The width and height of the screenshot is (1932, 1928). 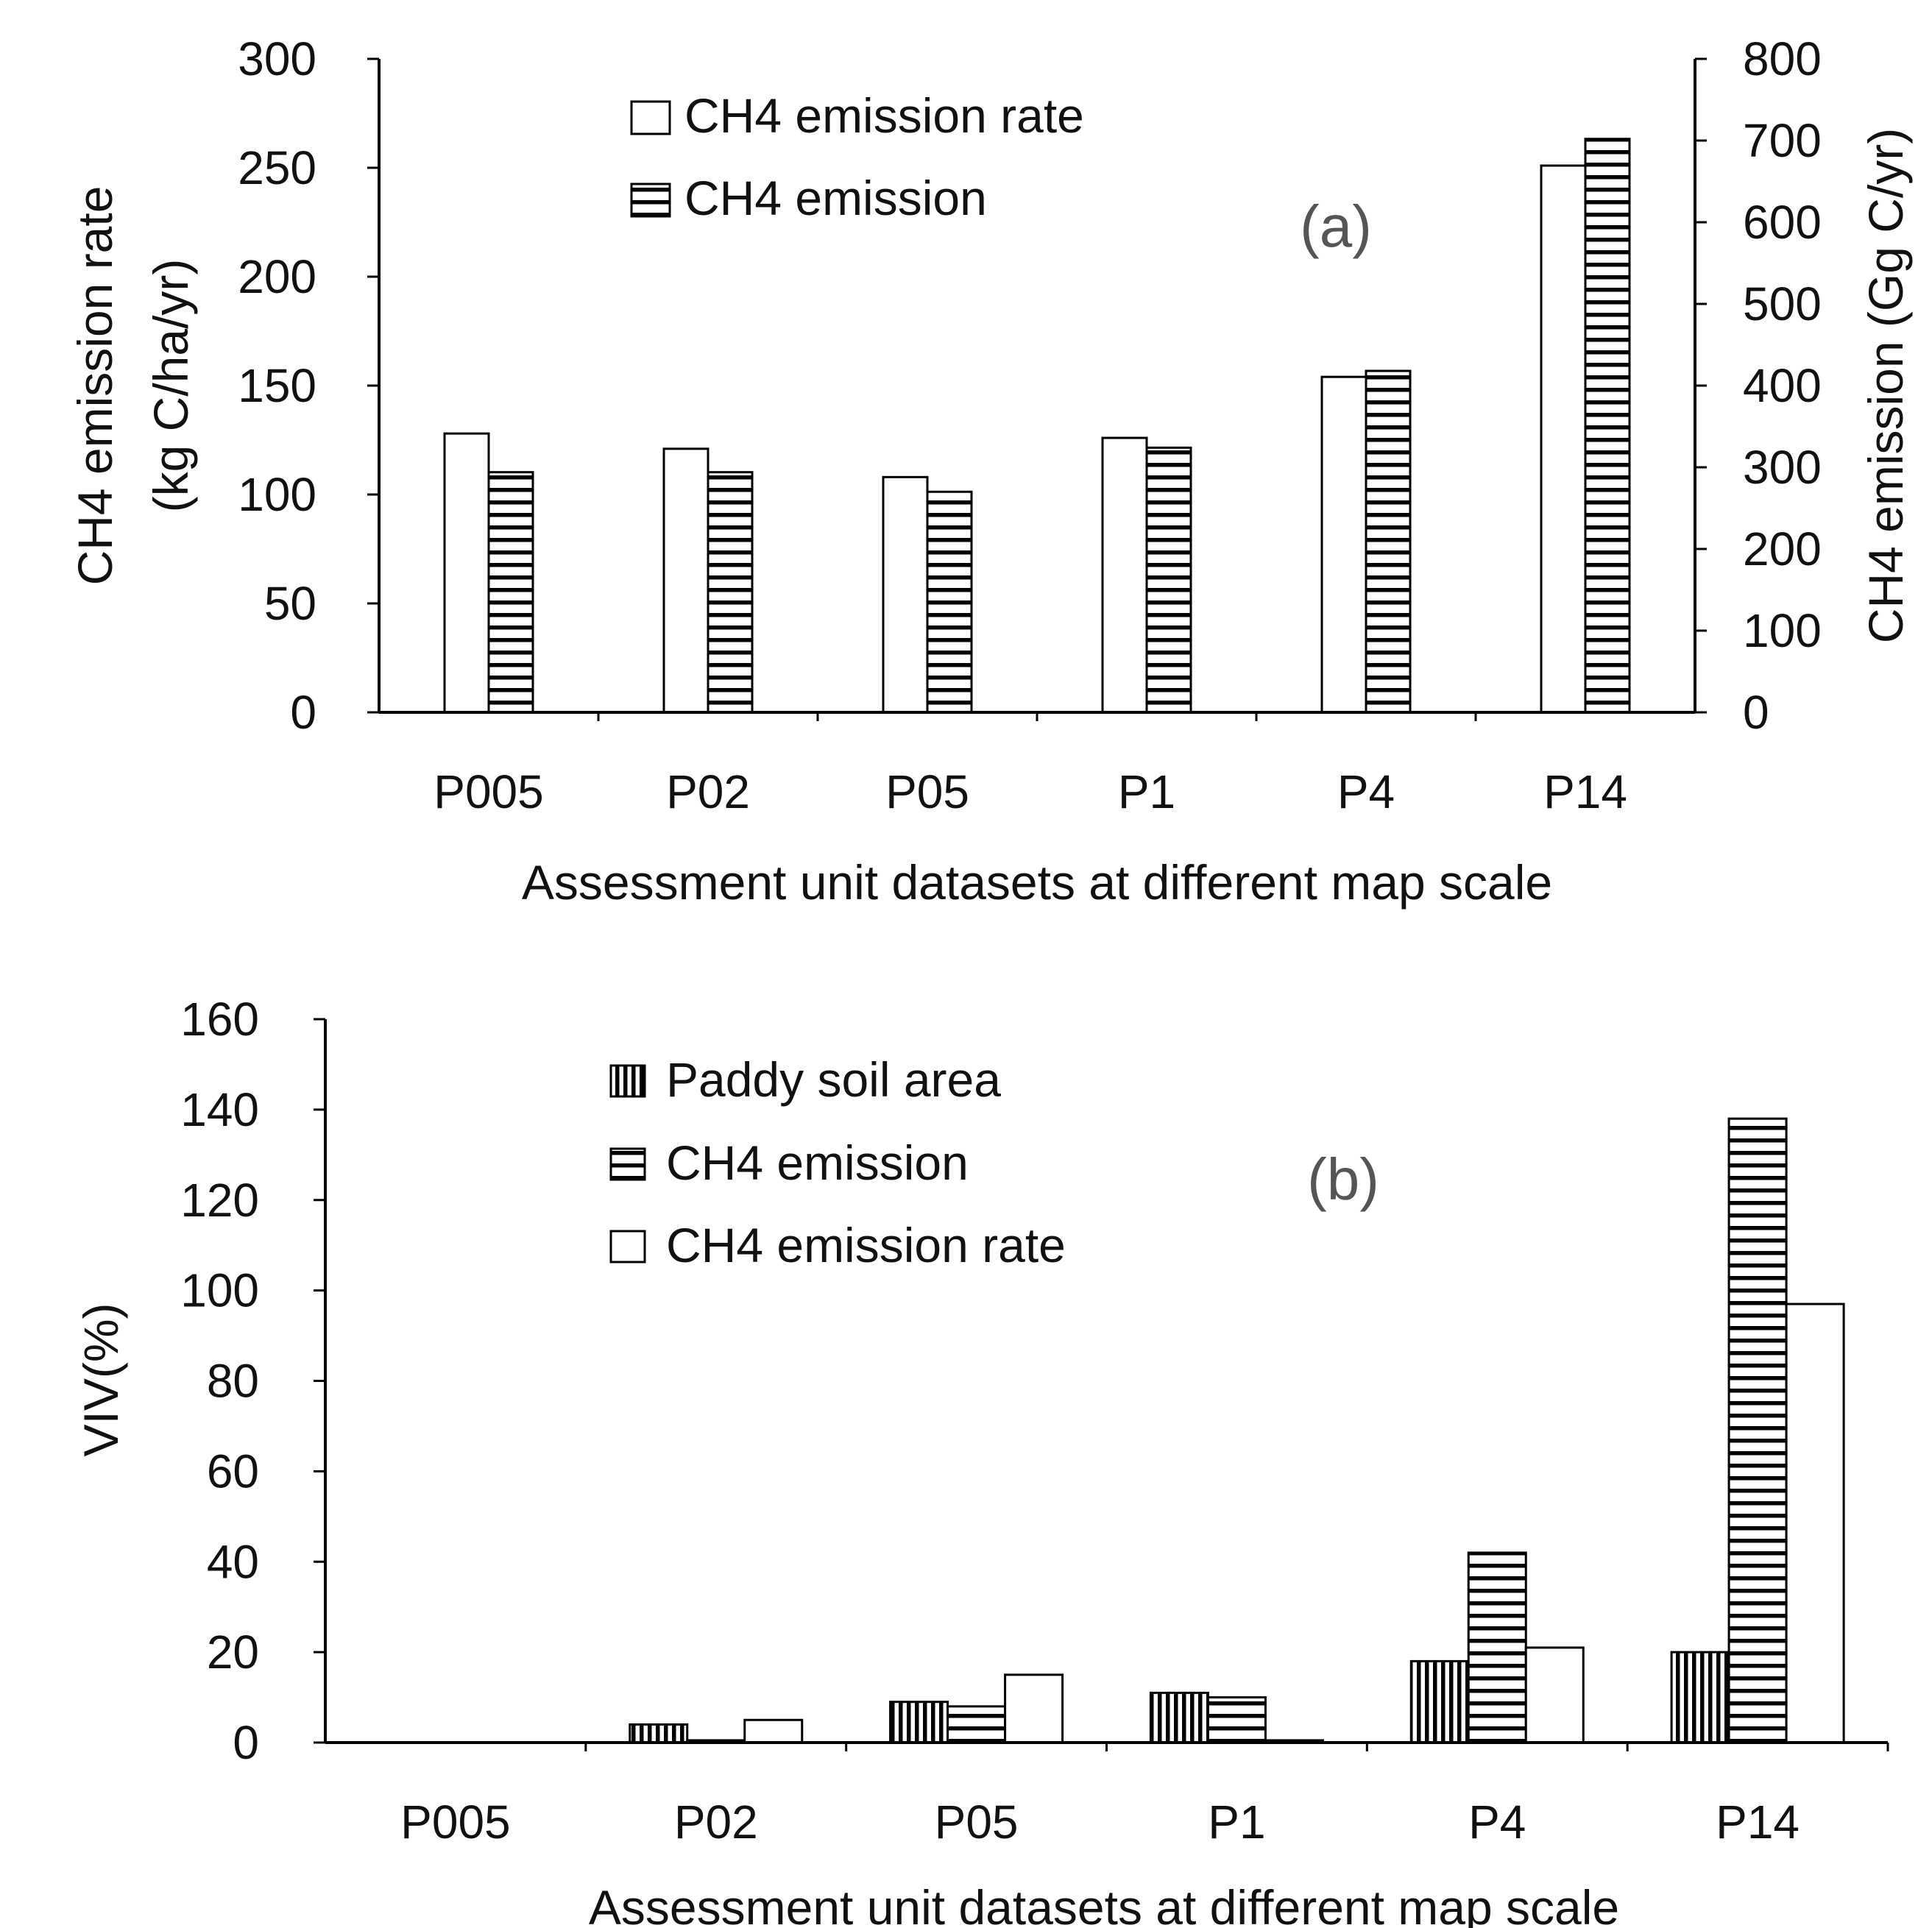 I want to click on y-tick-label: 140, so click(x=219, y=1109).